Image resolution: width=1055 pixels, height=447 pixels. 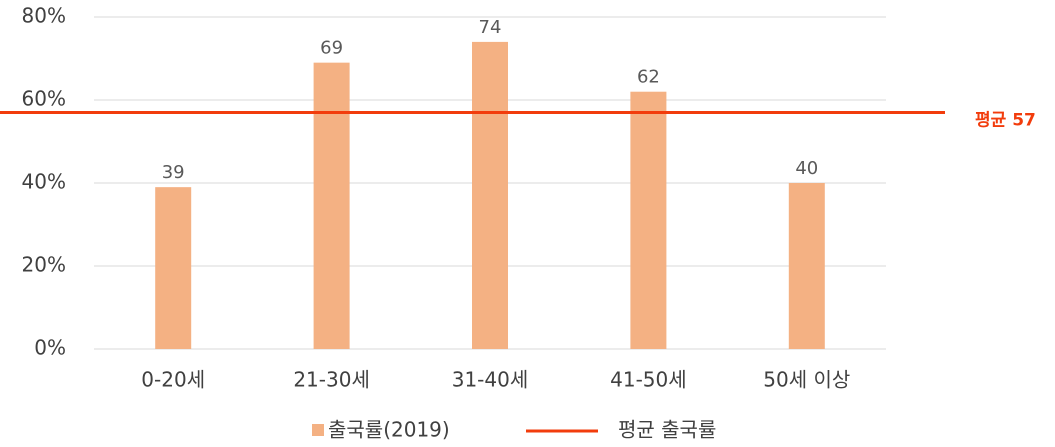 What do you see at coordinates (331, 380) in the screenshot?
I see `x-tick-label: 21-30세` at bounding box center [331, 380].